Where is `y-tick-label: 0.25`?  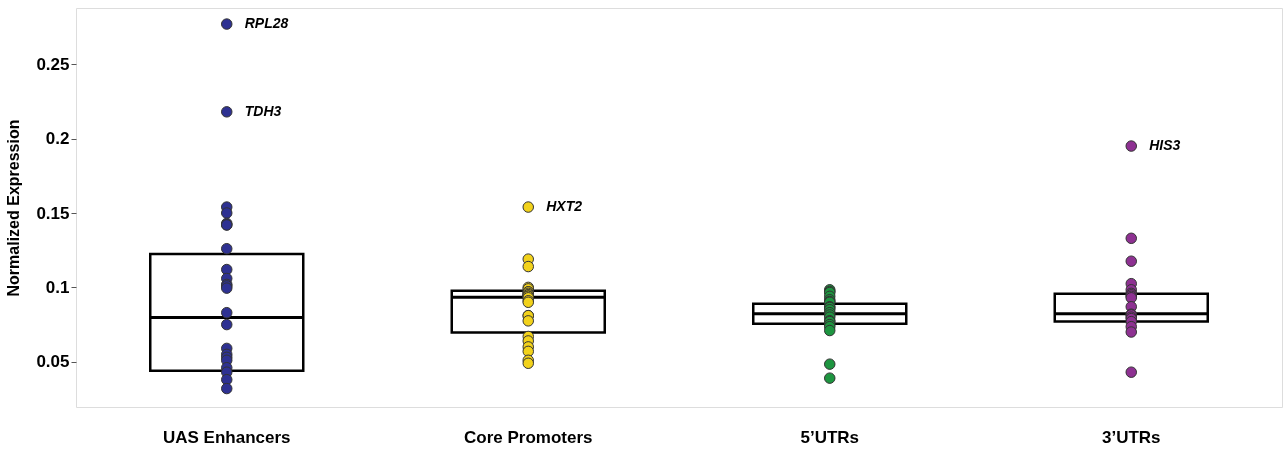
y-tick-label: 0.25 is located at coordinates (53, 64).